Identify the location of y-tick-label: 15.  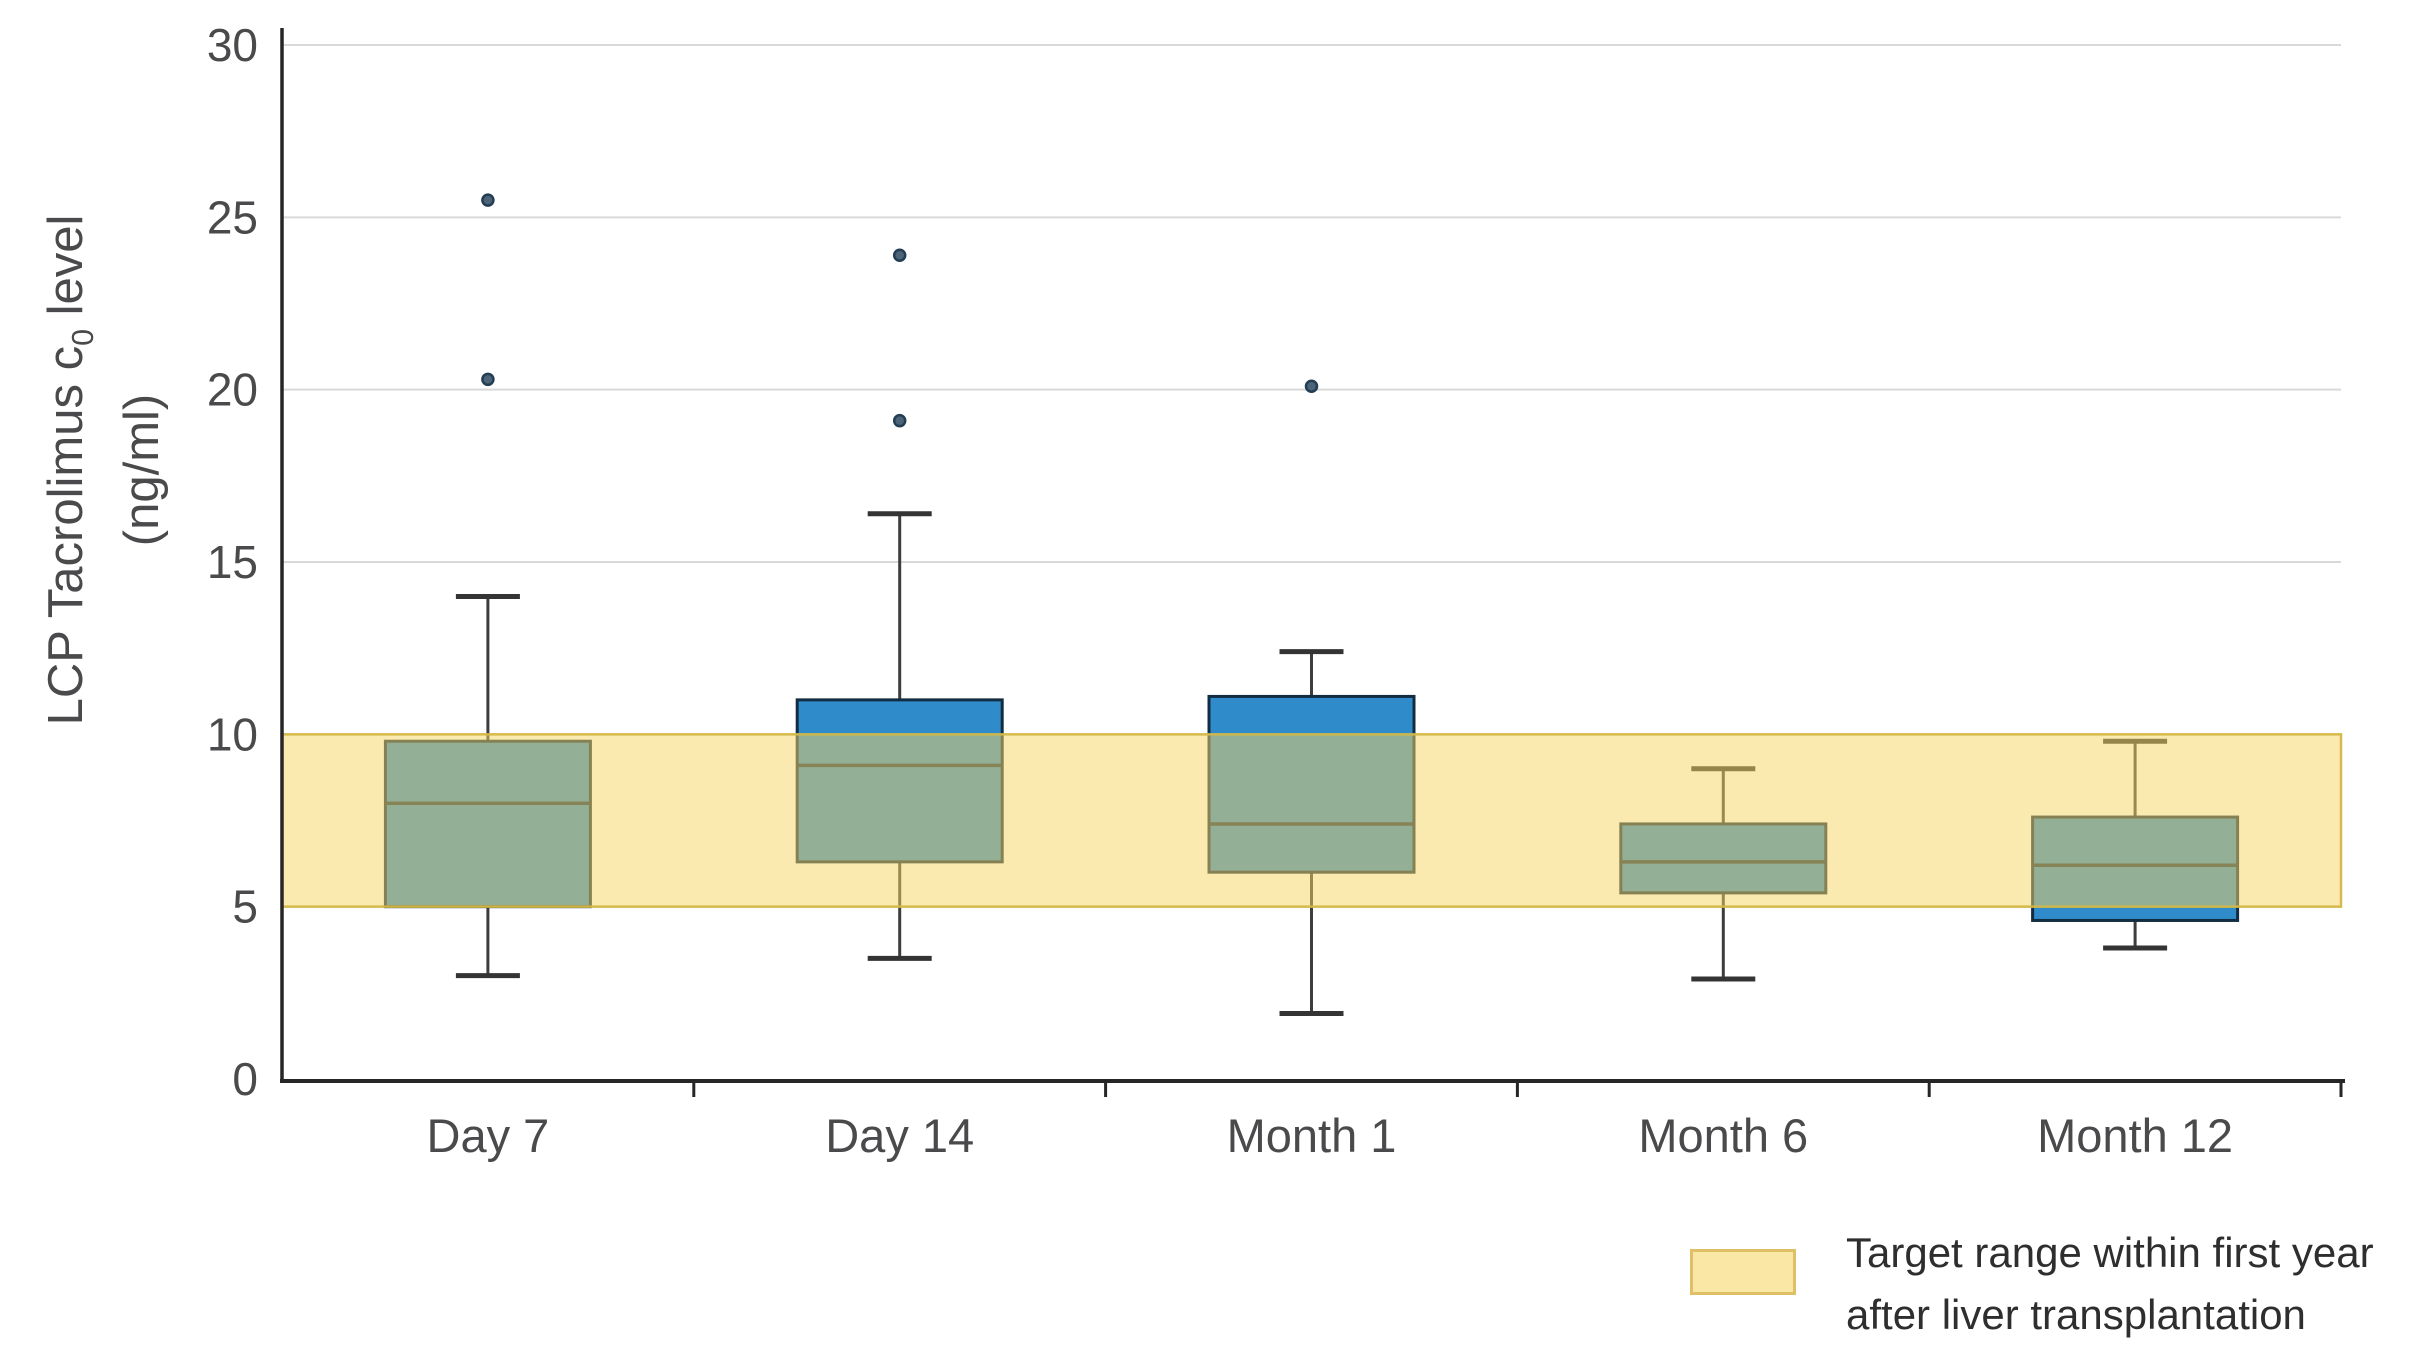
(232, 562).